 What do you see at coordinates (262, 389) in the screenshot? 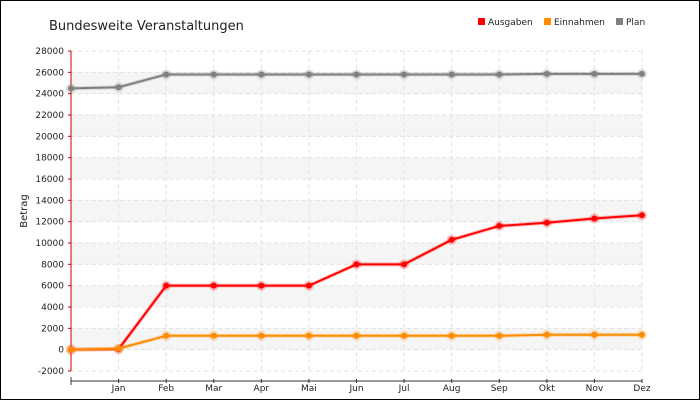
I see `x-tick-label: Apr` at bounding box center [262, 389].